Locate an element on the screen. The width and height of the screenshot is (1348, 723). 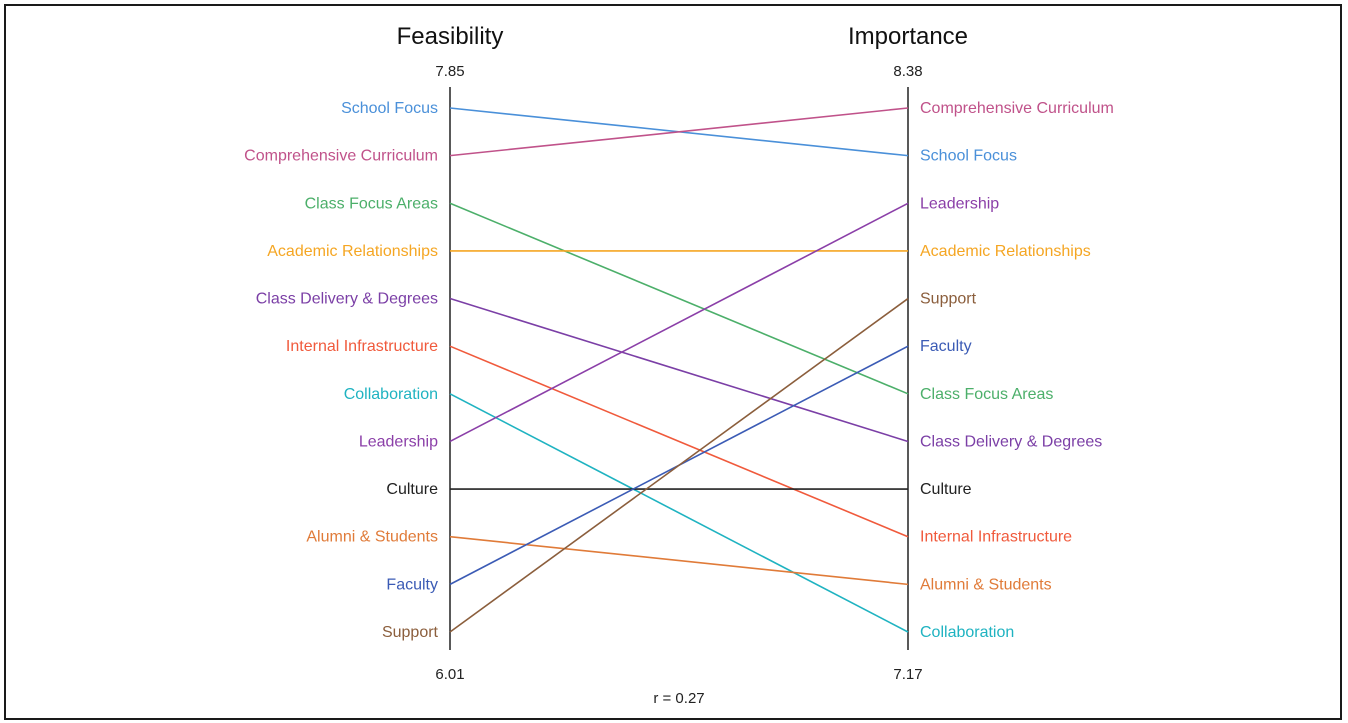
right-label-school-focus: School Focus is located at coordinates (968, 156).